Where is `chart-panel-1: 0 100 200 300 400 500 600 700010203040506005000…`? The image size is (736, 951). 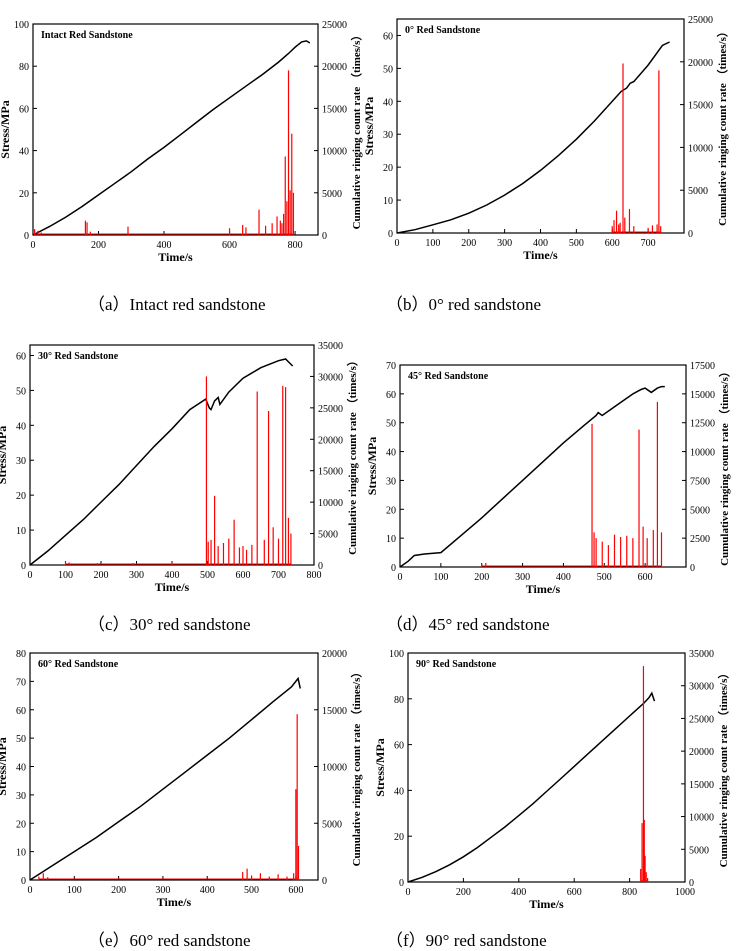
chart-panel-1: 0 100 200 300 400 500 600 700010203040506005000… is located at coordinates (545, 138).